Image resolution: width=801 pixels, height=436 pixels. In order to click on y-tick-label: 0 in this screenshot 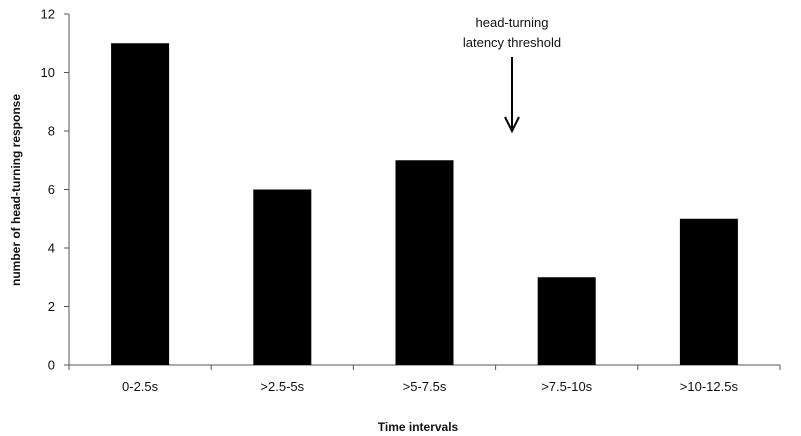, I will do `click(51, 365)`.